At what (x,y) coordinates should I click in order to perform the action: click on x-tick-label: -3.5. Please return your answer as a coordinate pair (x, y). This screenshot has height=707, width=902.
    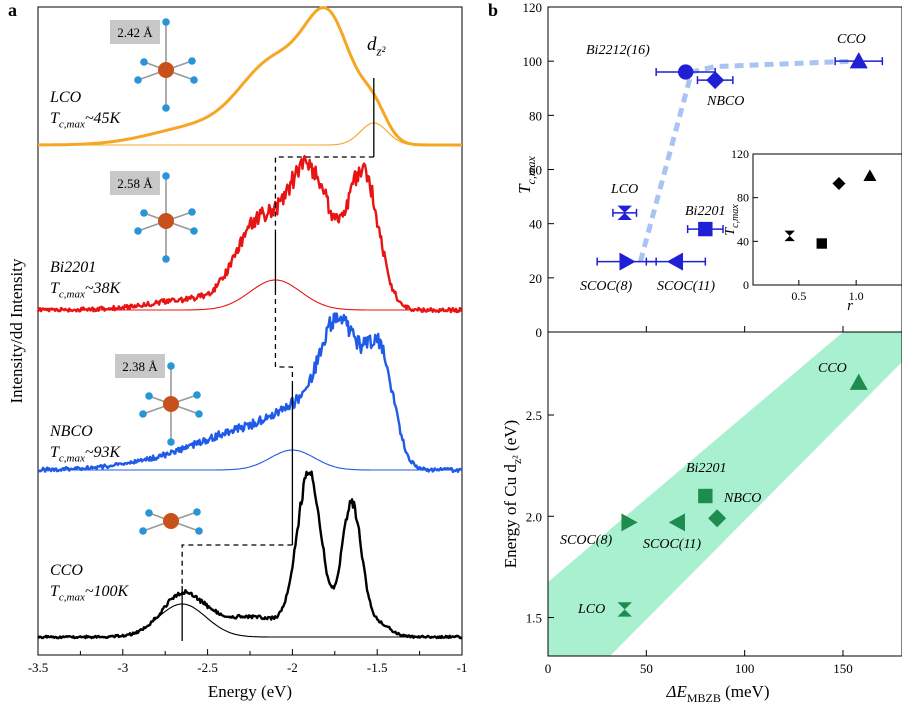
    Looking at the image, I should click on (38, 667).